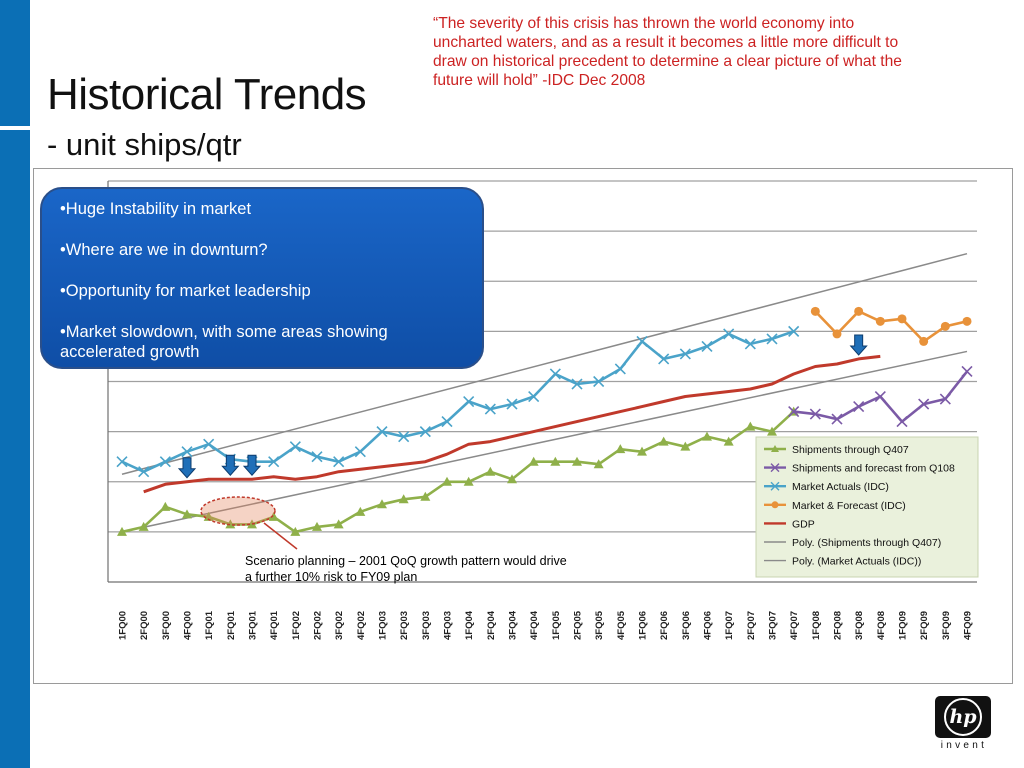 The image size is (1024, 768). Describe the element at coordinates (238, 511) in the screenshot. I see `scenario-highlight` at that location.